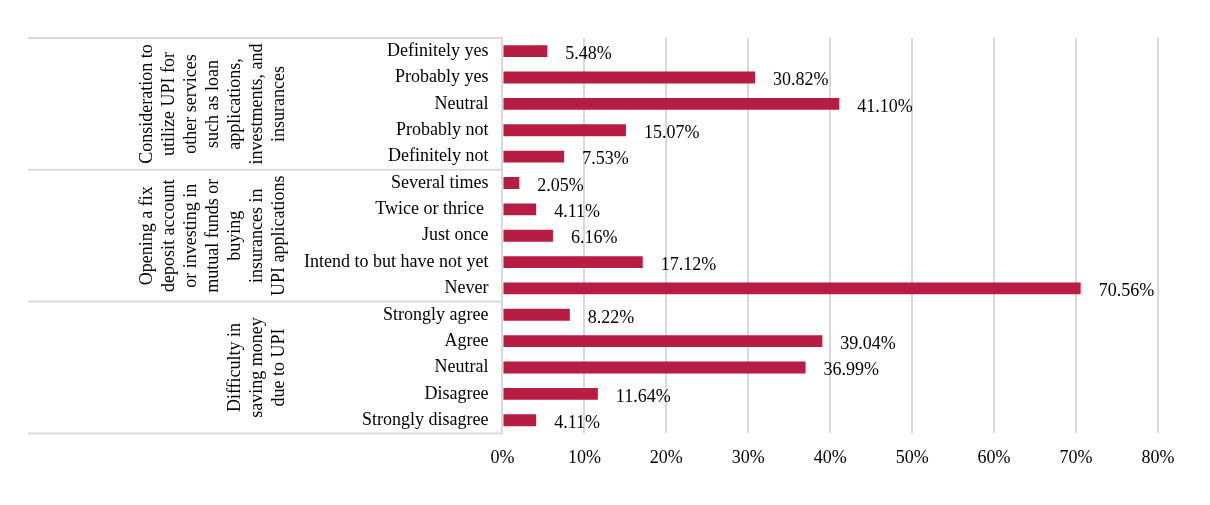  Describe the element at coordinates (912, 456) in the screenshot. I see `x-tick-label: 50%` at that location.